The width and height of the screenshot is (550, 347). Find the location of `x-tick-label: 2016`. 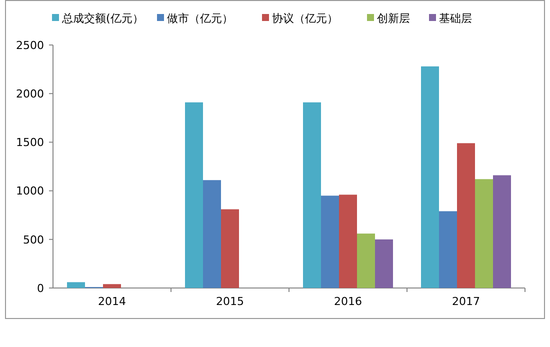

x-tick-label: 2016 is located at coordinates (348, 301).